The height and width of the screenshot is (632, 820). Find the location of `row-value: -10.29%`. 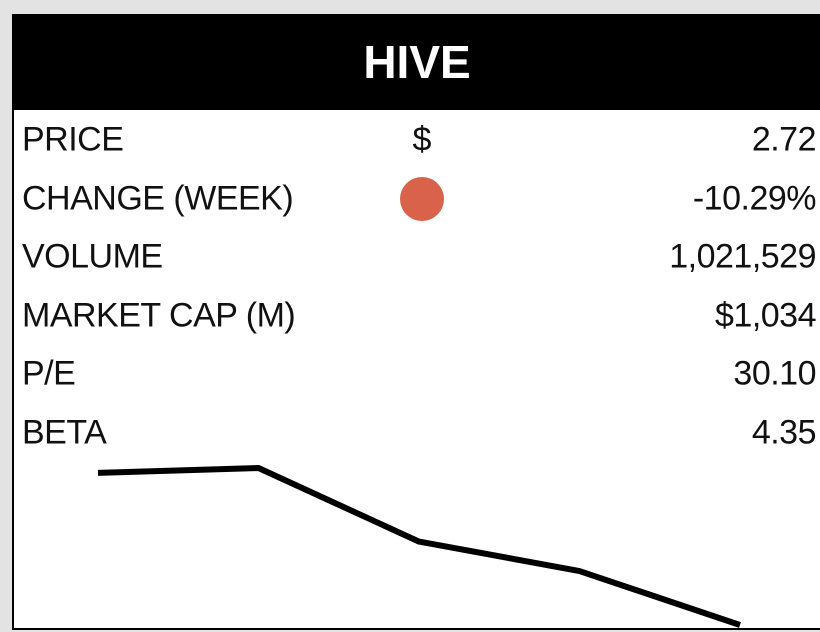

row-value: -10.29% is located at coordinates (754, 198).